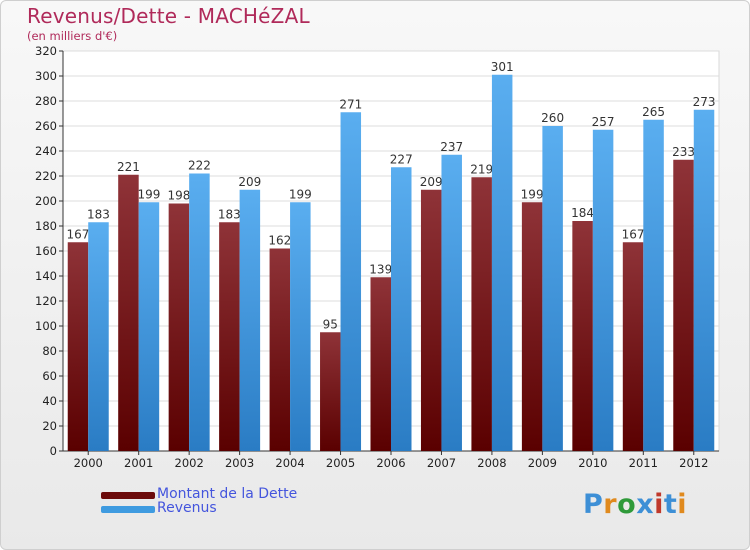 The height and width of the screenshot is (550, 750). Describe the element at coordinates (552, 118) in the screenshot. I see `data-label-revenus: 260` at that location.